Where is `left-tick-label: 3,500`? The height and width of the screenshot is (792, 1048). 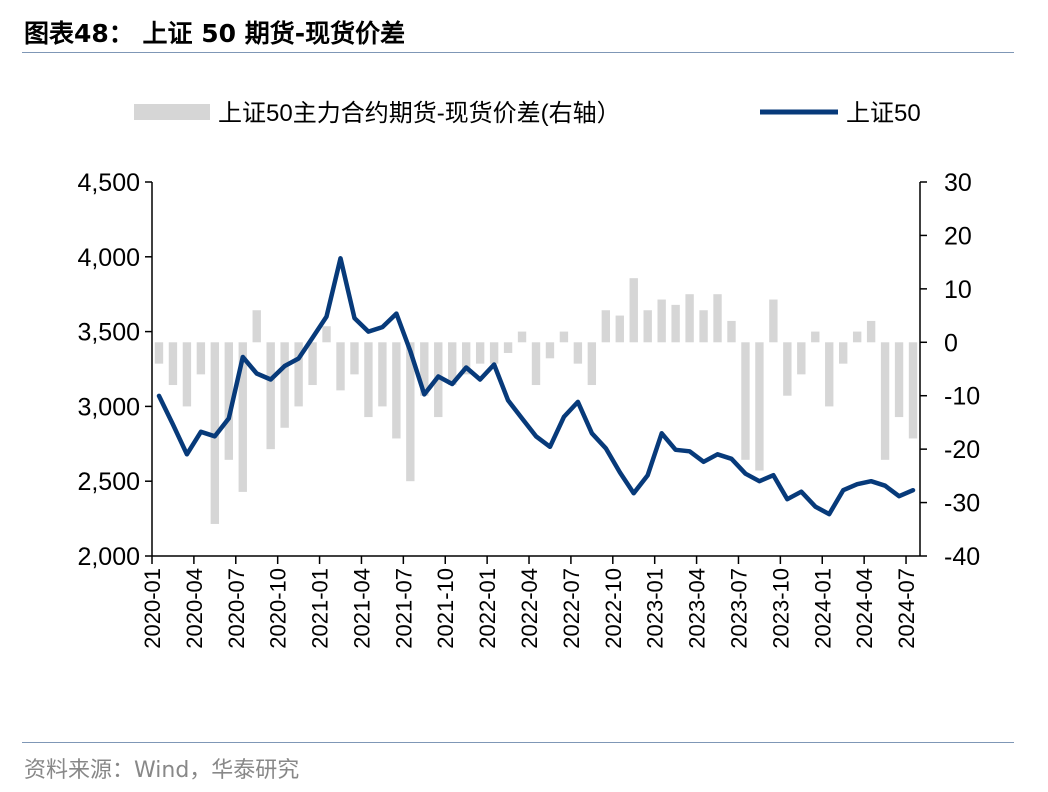
left-tick-label: 3,500 is located at coordinates (108, 333).